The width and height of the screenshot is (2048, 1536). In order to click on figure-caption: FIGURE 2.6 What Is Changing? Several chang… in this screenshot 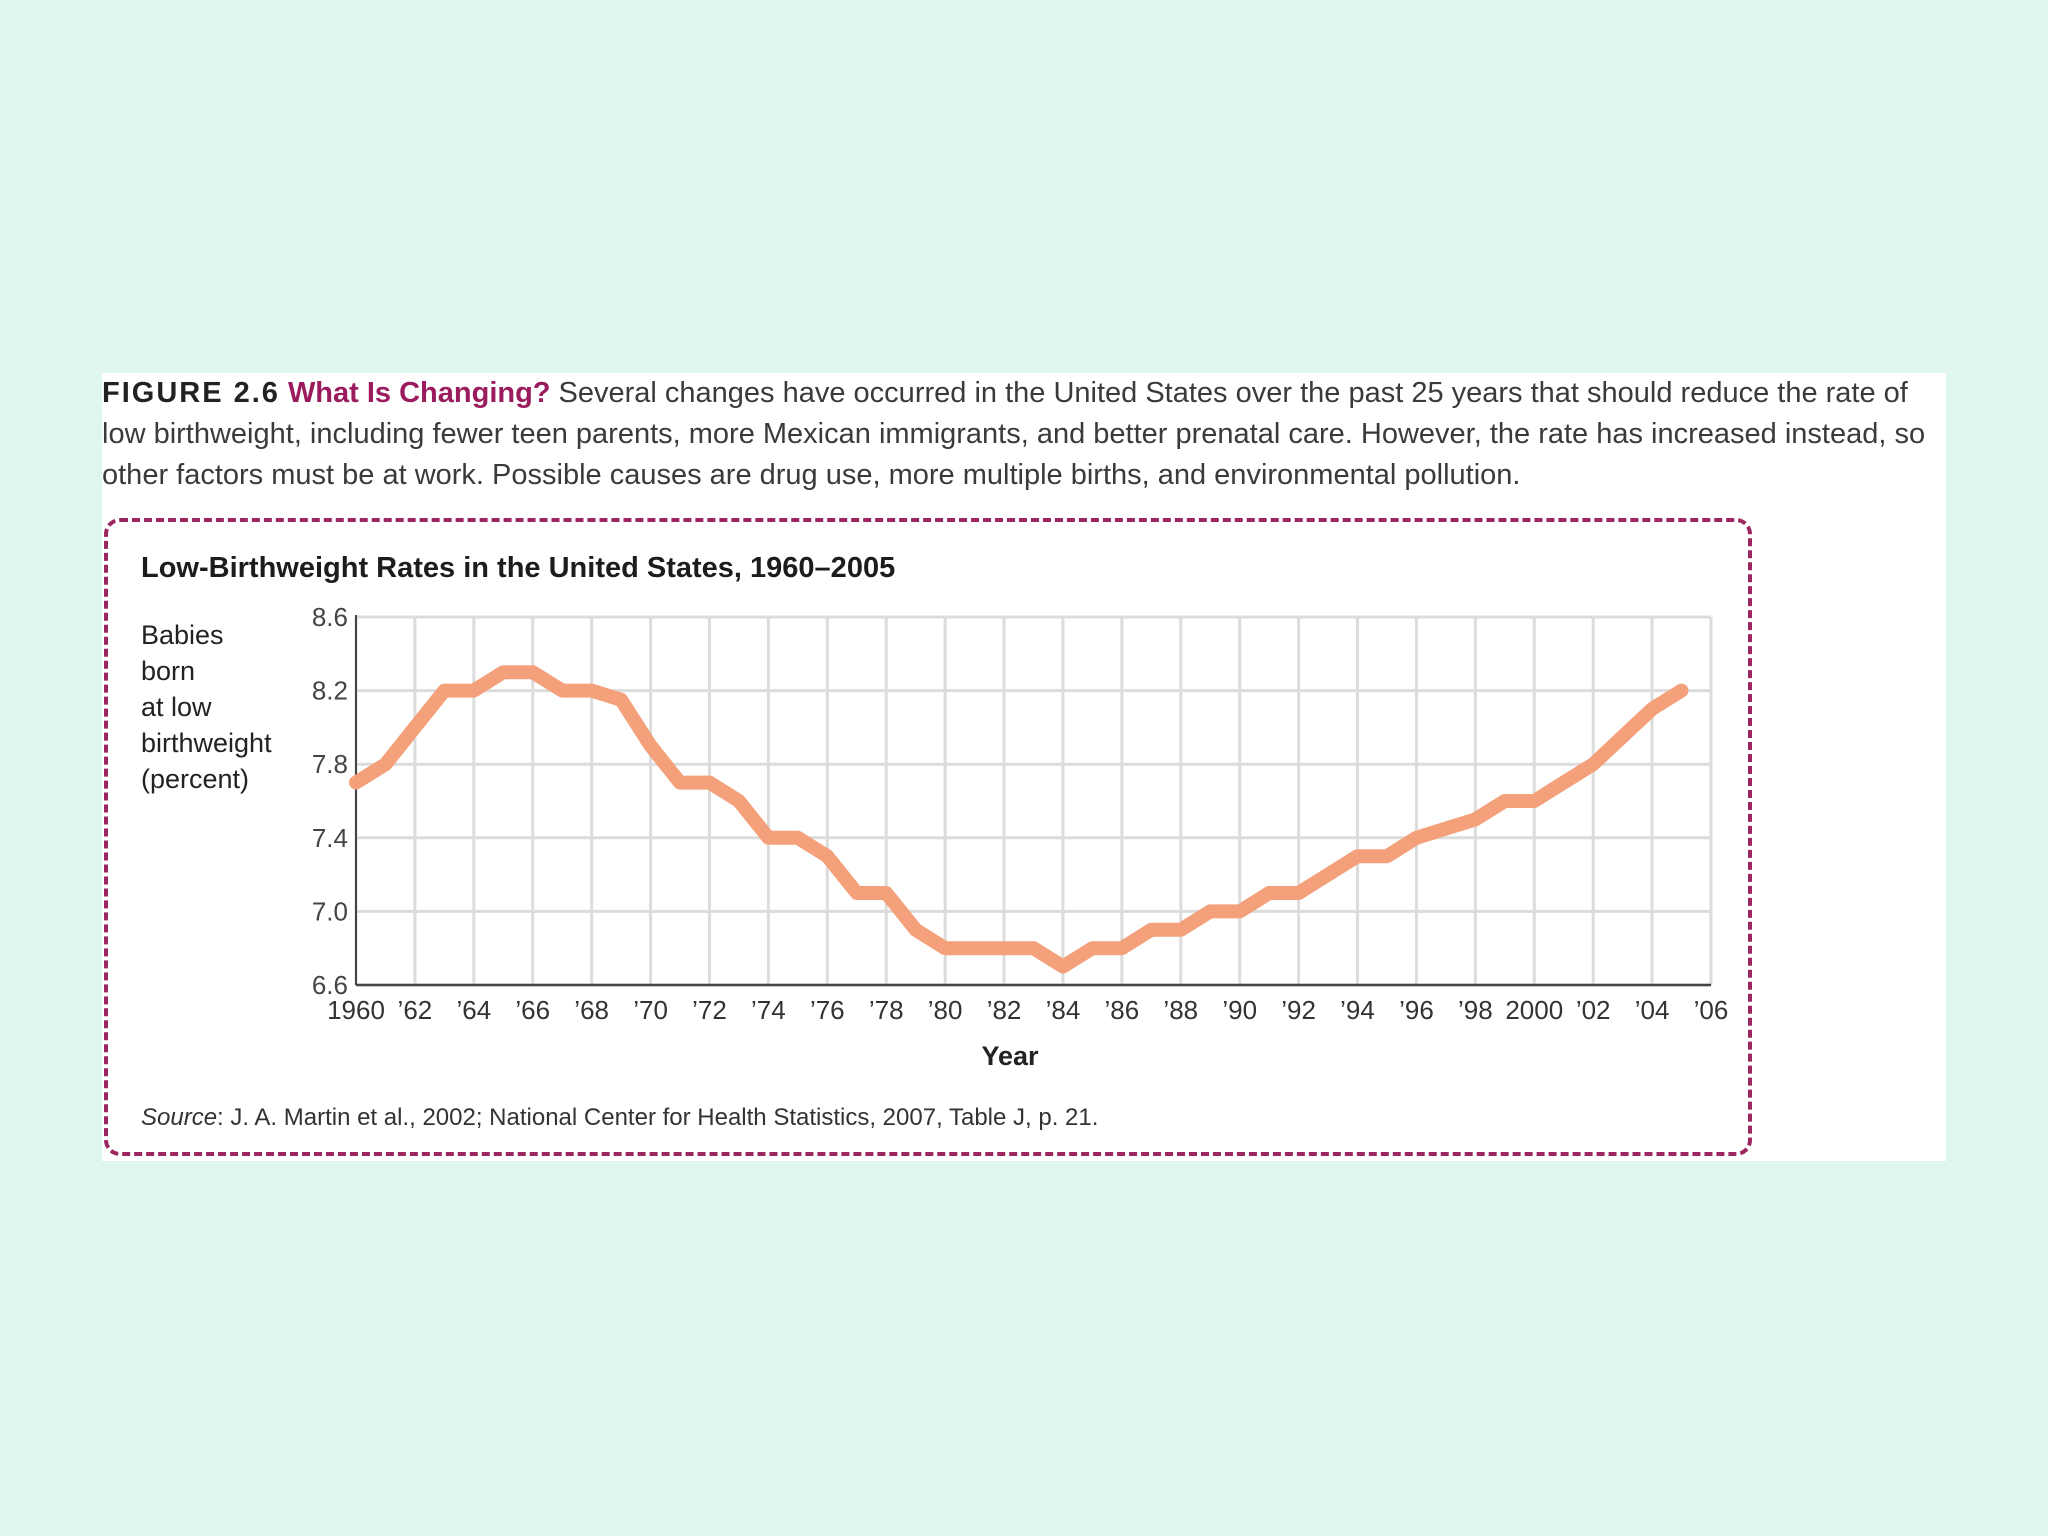, I will do `click(1027, 434)`.